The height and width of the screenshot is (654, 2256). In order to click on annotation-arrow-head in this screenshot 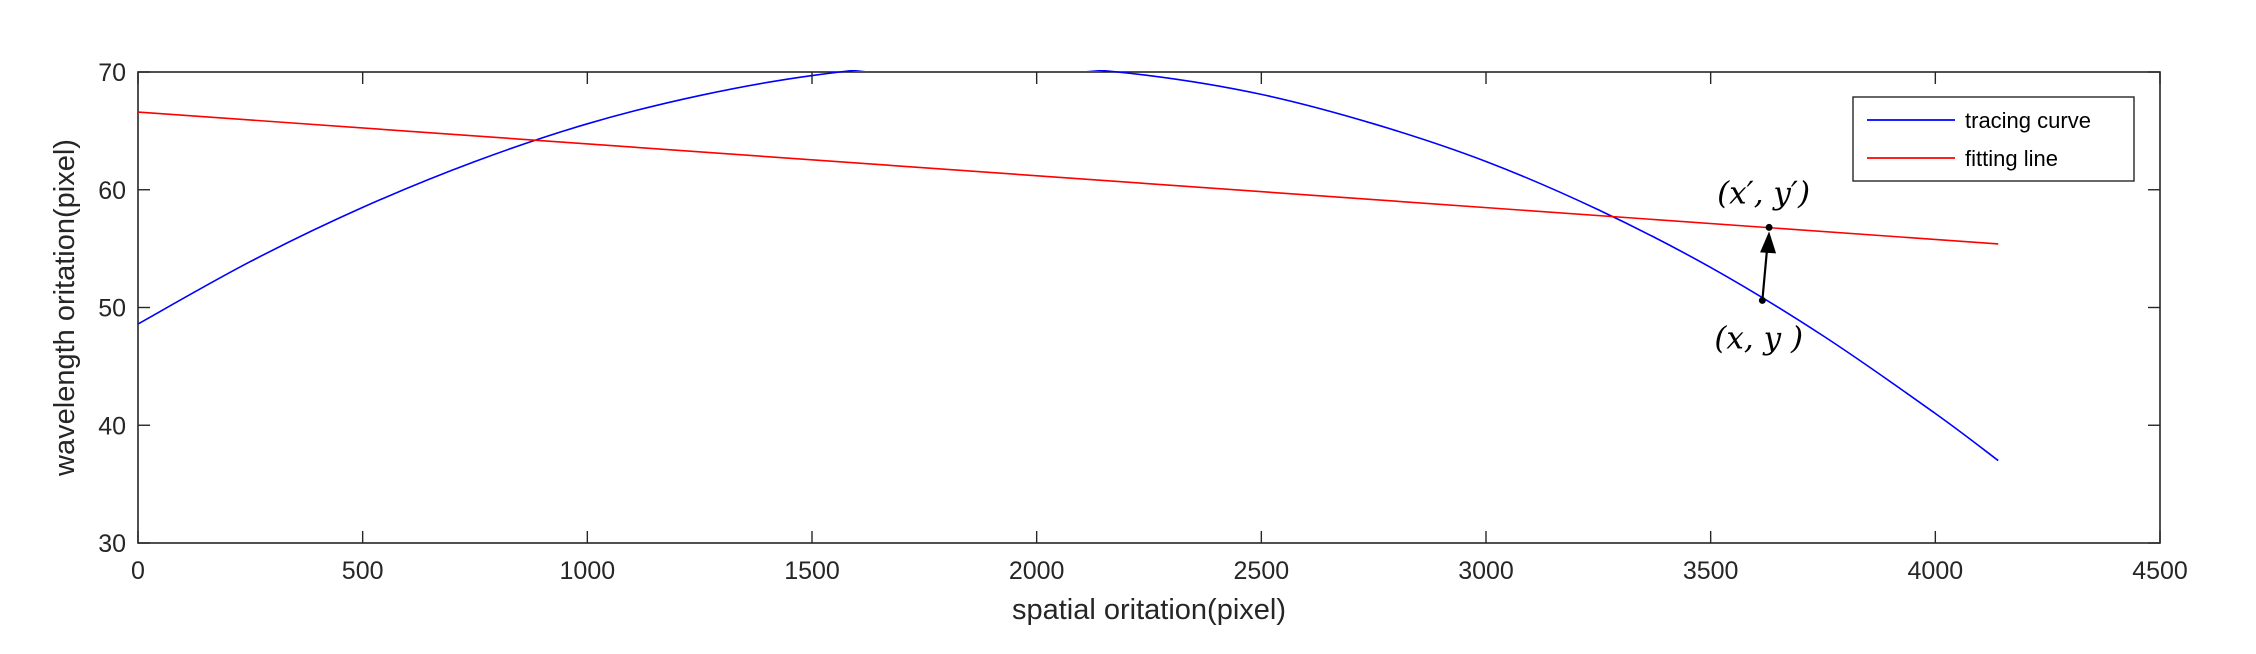, I will do `click(1768, 242)`.